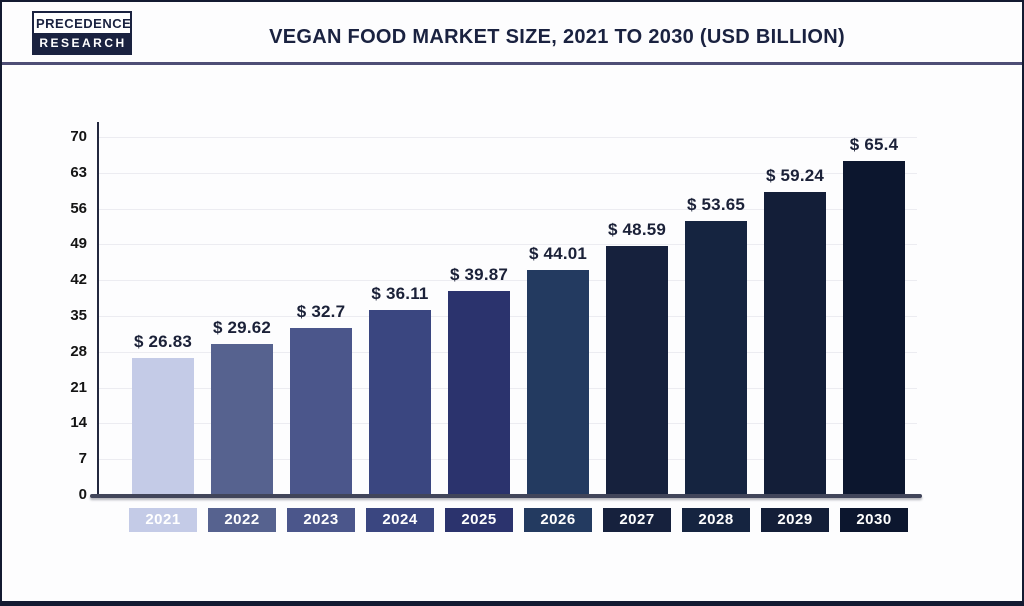 Image resolution: width=1024 pixels, height=606 pixels. Describe the element at coordinates (558, 253) in the screenshot. I see `bar-value-label-2026: $ 44.01` at that location.